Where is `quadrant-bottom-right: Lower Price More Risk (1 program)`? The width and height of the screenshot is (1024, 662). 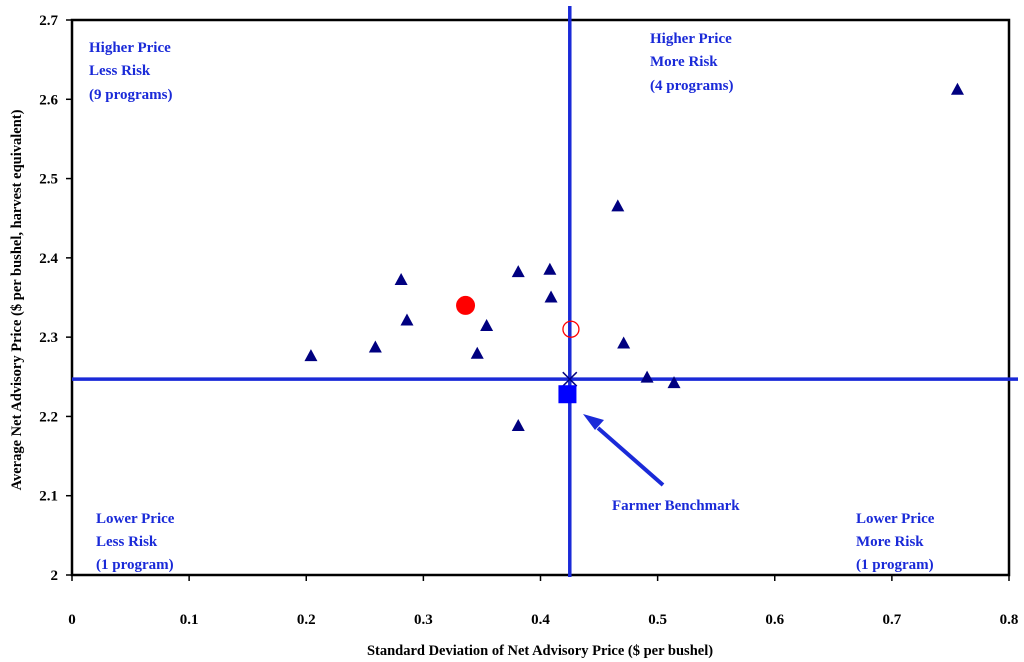
quadrant-bottom-right: Lower Price More Risk (1 program) is located at coordinates (895, 542).